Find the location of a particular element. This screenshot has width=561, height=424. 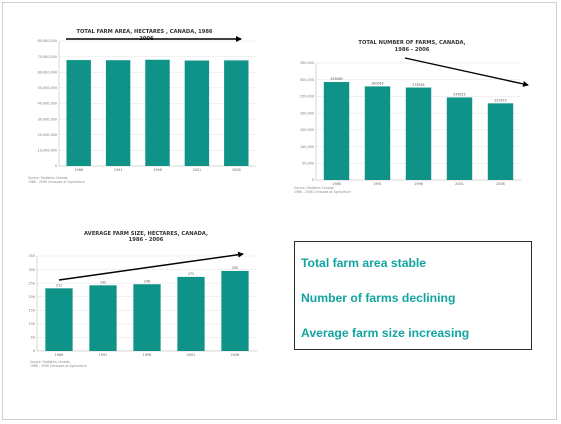

y-tick-label: 10,000,000 is located at coordinates (47, 151).